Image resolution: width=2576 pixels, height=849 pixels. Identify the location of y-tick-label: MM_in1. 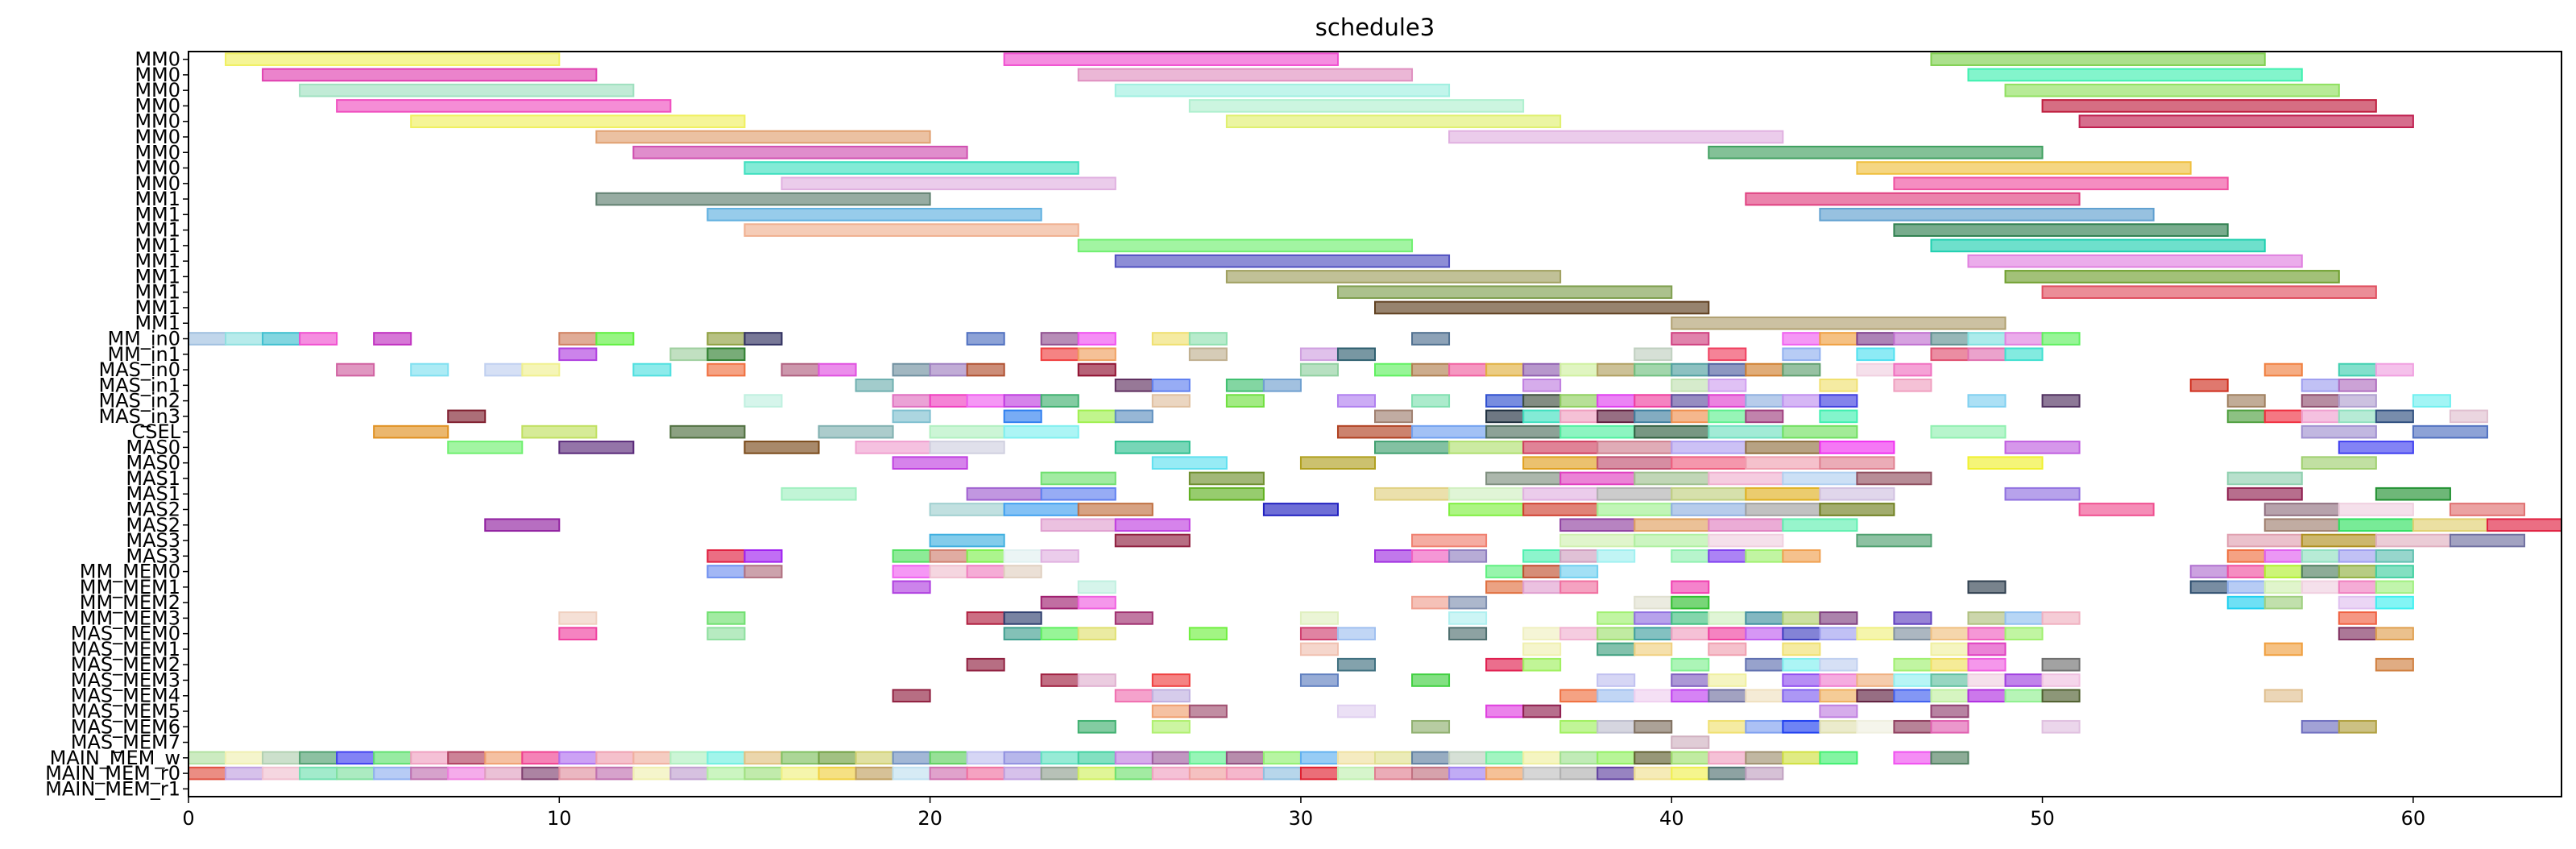
(143, 354).